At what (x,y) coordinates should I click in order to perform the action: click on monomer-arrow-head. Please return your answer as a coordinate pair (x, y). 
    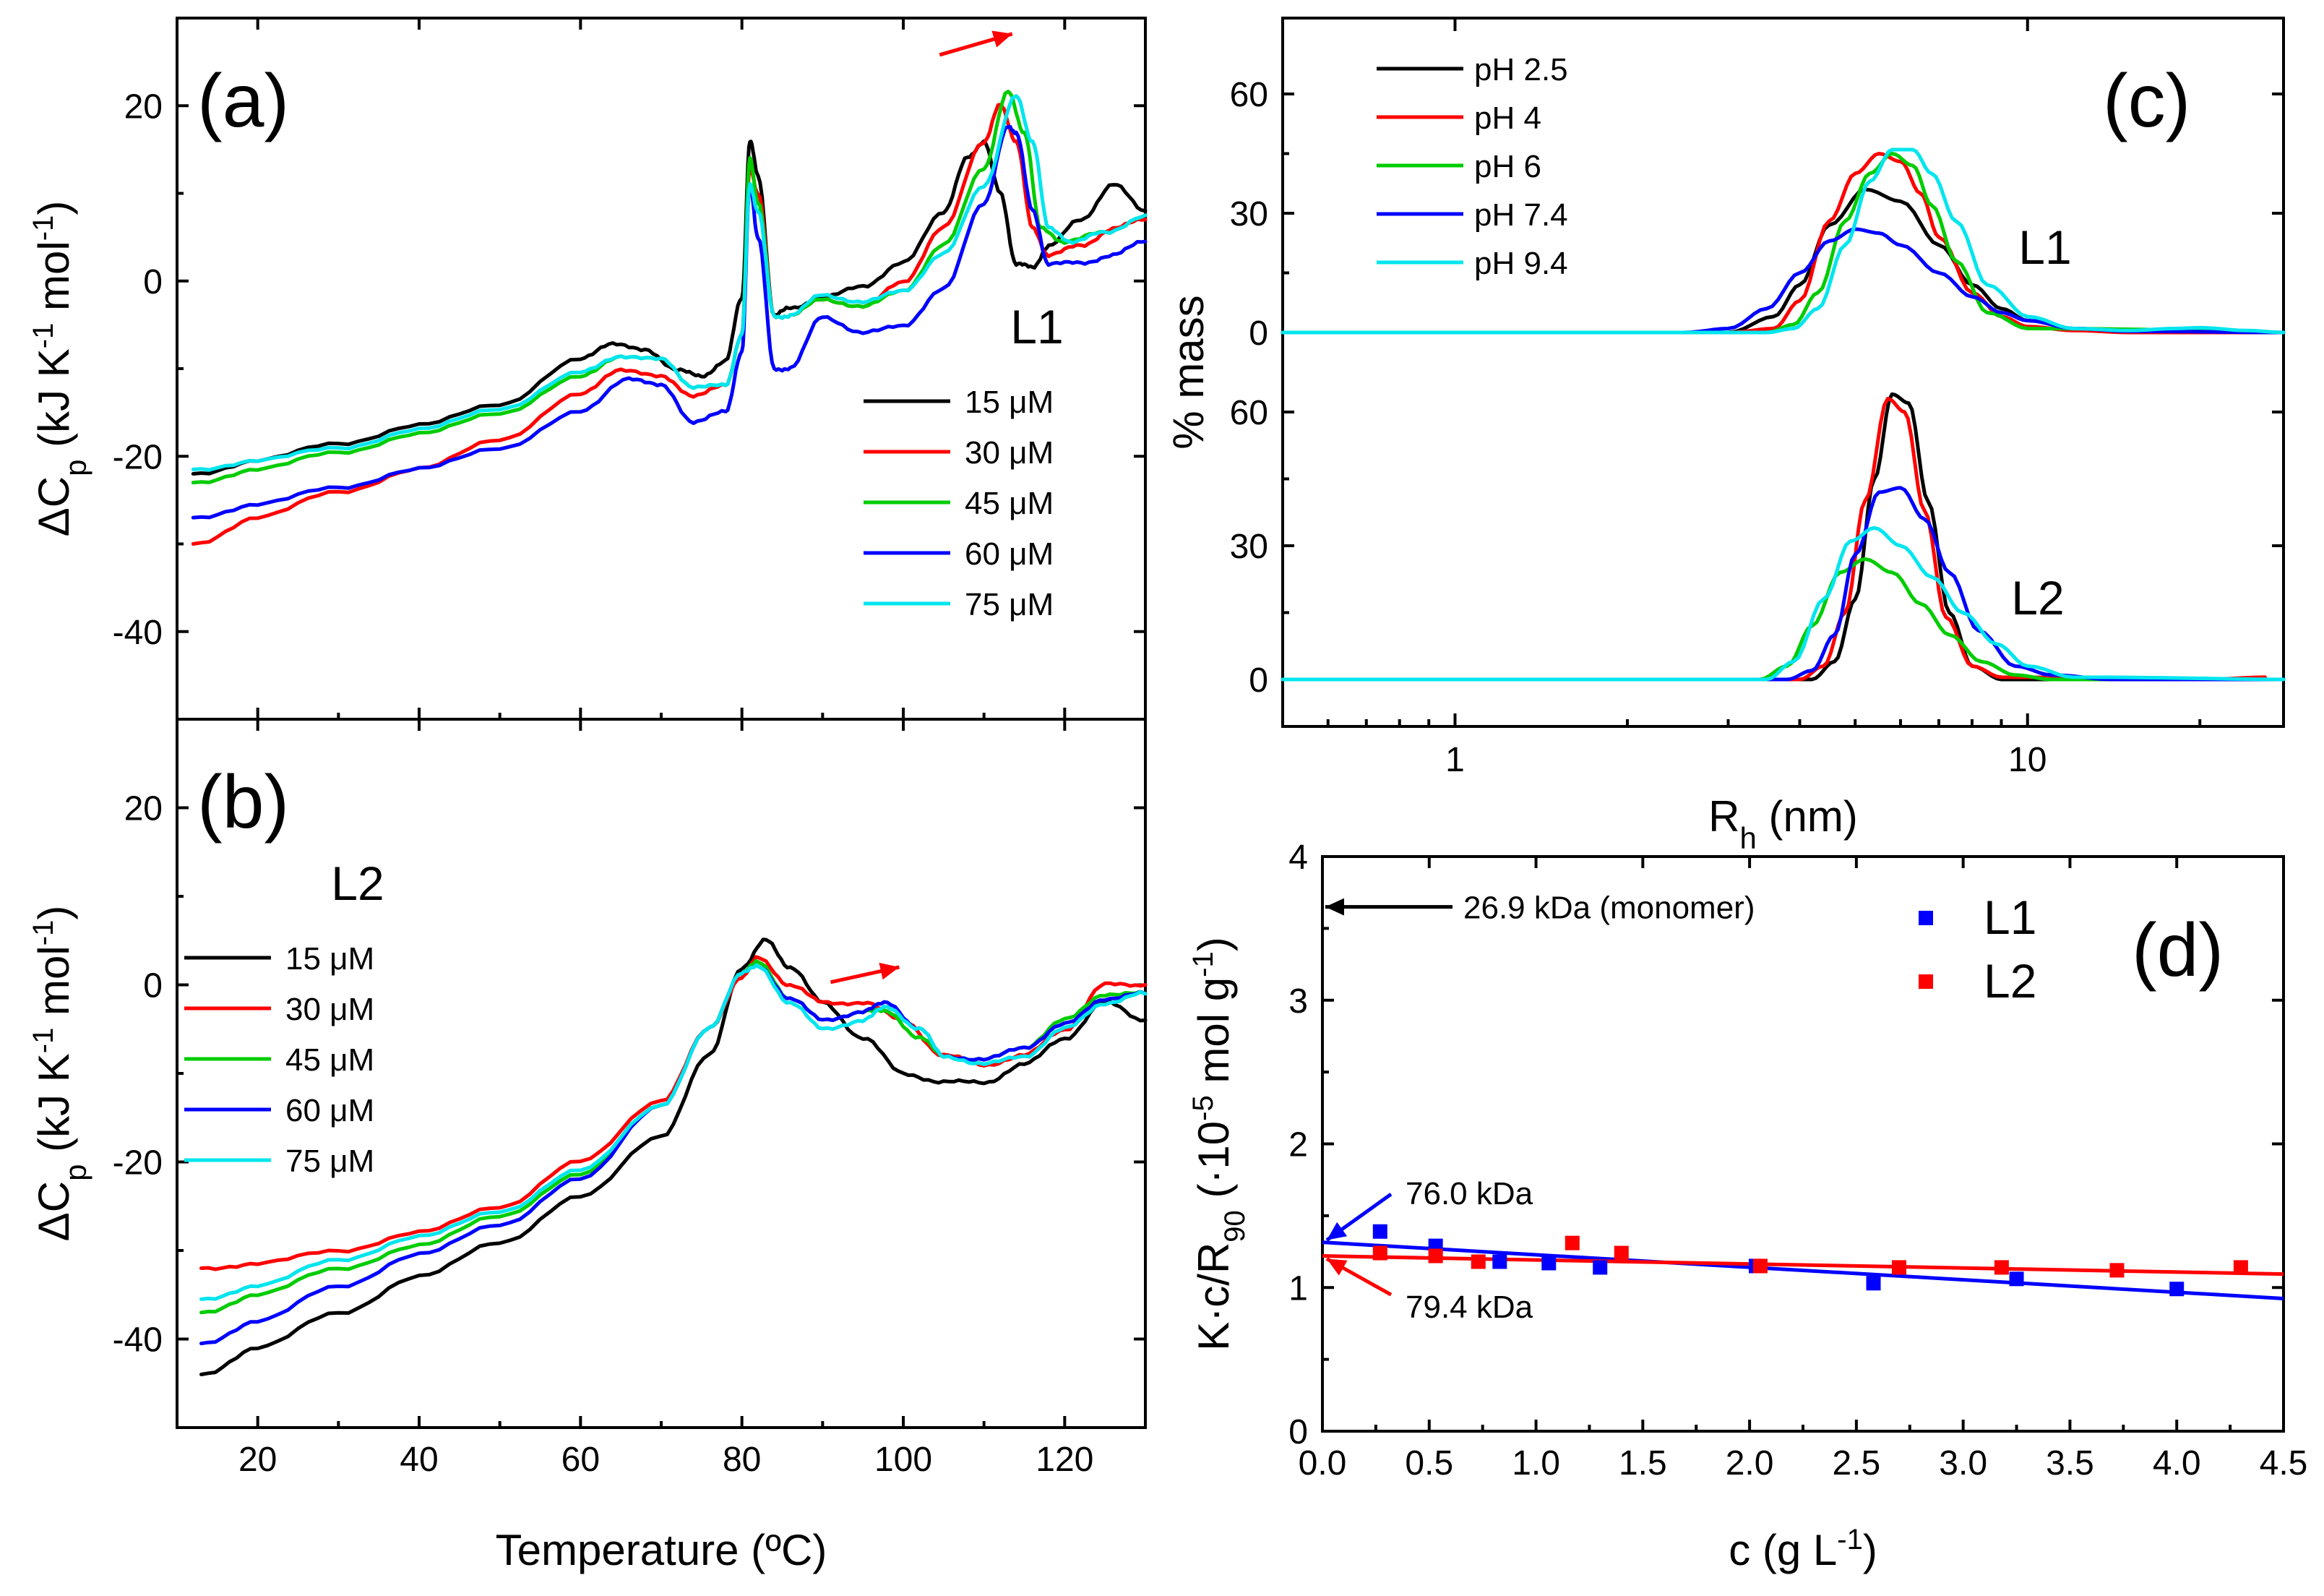
    Looking at the image, I should click on (1334, 907).